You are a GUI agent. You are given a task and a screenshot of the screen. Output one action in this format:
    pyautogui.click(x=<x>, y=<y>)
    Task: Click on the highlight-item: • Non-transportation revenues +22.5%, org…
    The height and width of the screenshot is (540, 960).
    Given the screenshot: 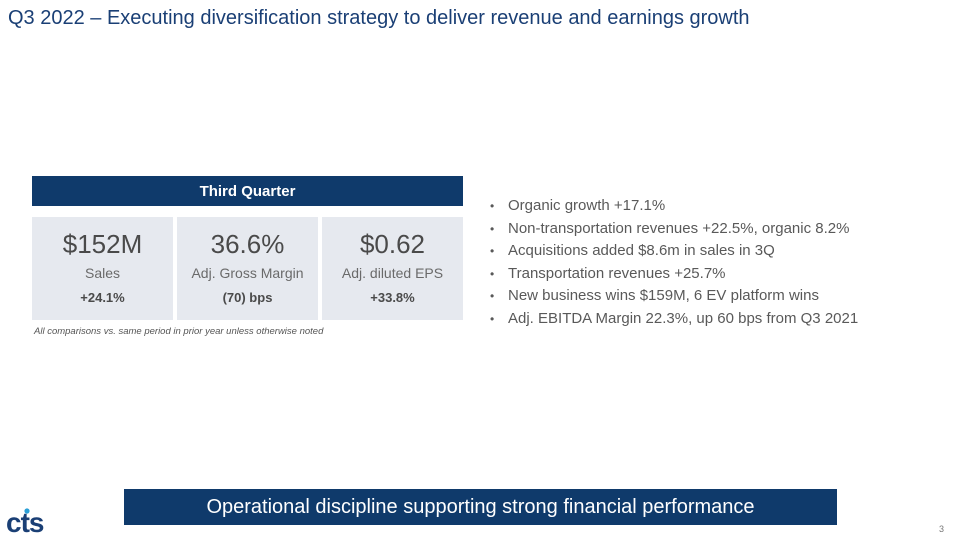 What is the action you would take?
    pyautogui.click(x=674, y=229)
    